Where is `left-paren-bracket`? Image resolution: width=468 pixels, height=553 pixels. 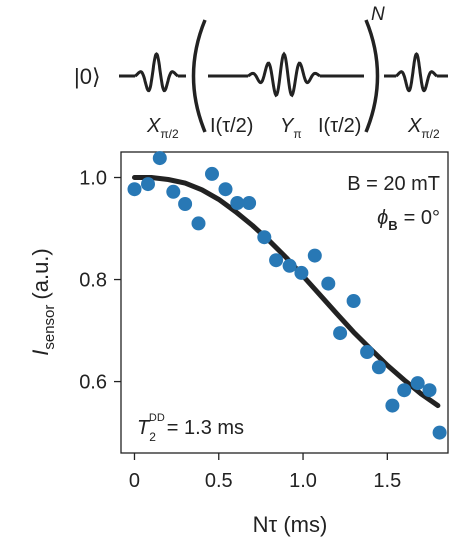 left-paren-bracket is located at coordinates (199, 76).